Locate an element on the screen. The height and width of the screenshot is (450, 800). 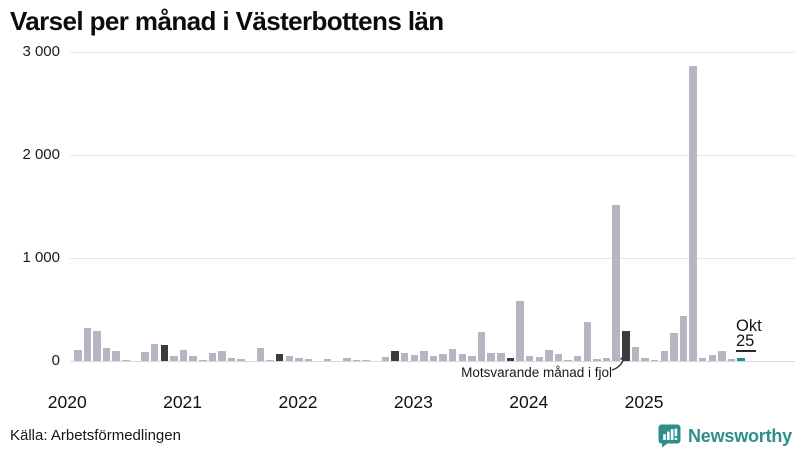
gridline-2000 is located at coordinates (432, 156).